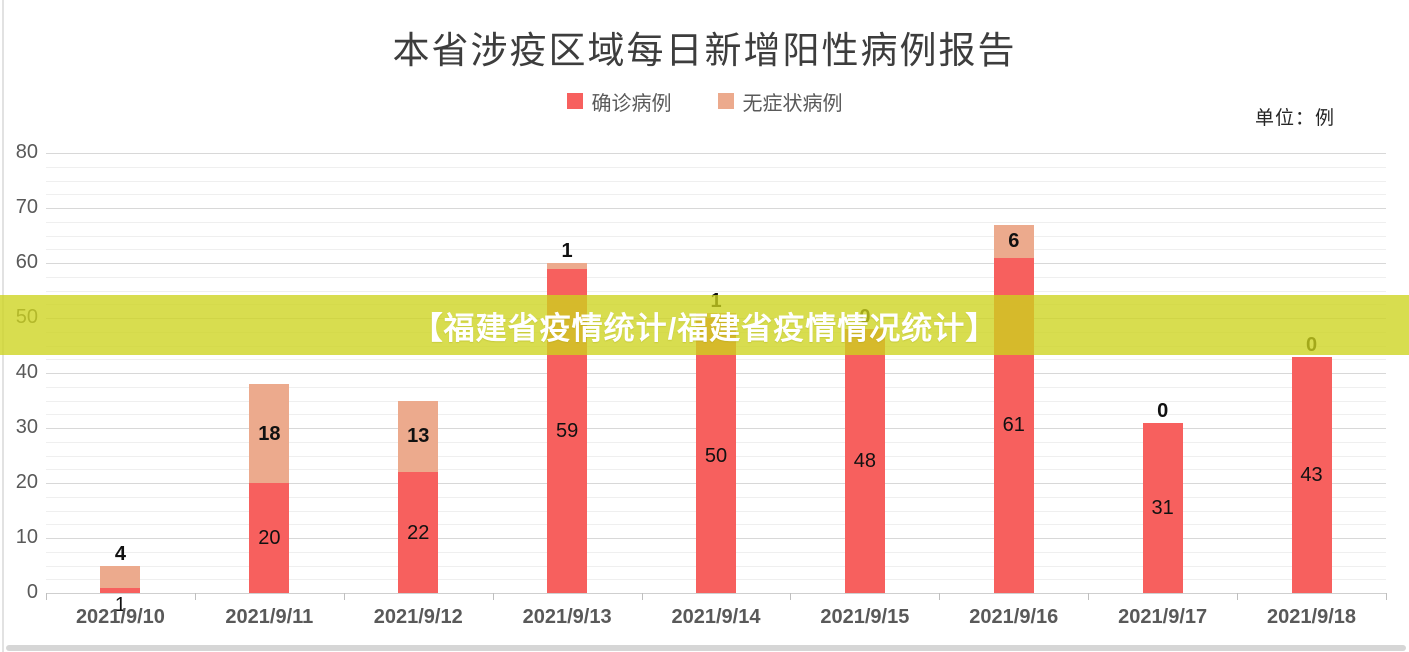  What do you see at coordinates (865, 617) in the screenshot?
I see `x-axis-label: 2021/9/15` at bounding box center [865, 617].